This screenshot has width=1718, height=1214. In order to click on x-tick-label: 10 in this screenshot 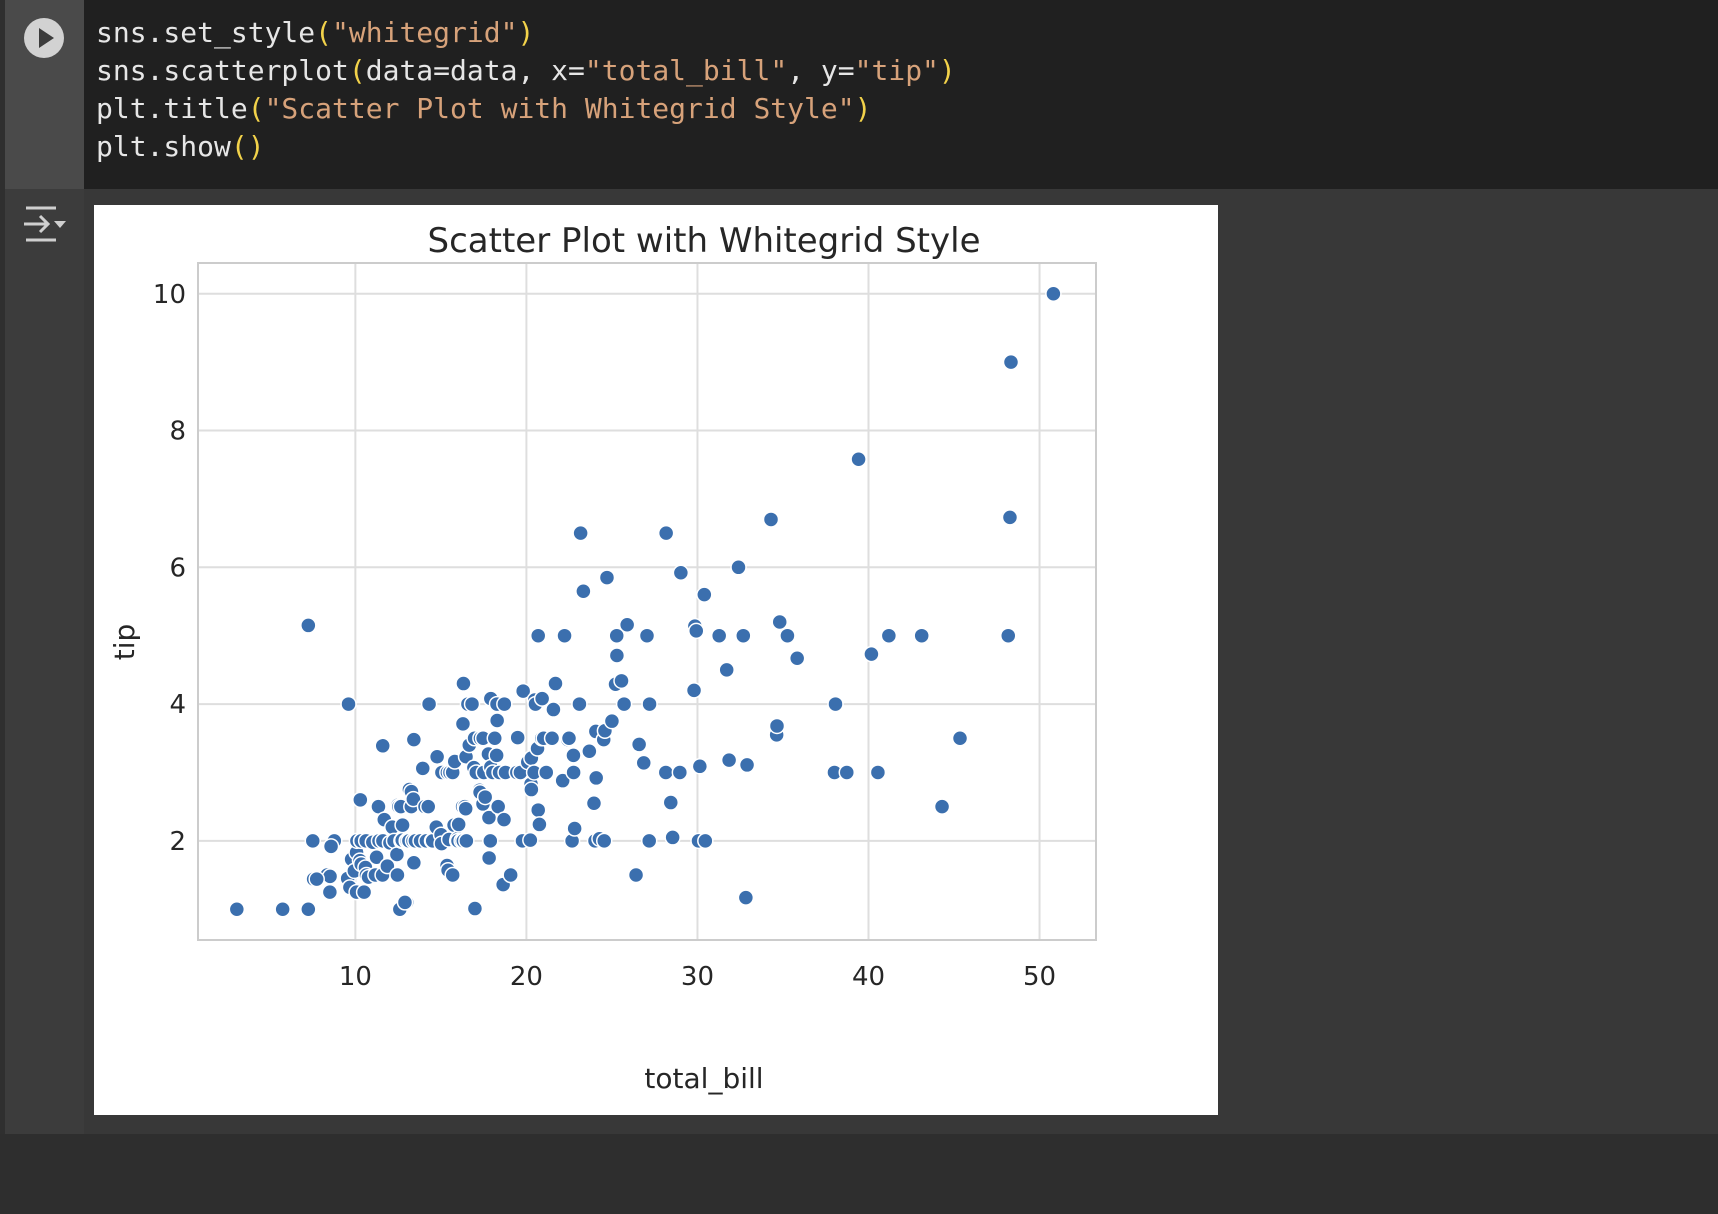, I will do `click(355, 977)`.